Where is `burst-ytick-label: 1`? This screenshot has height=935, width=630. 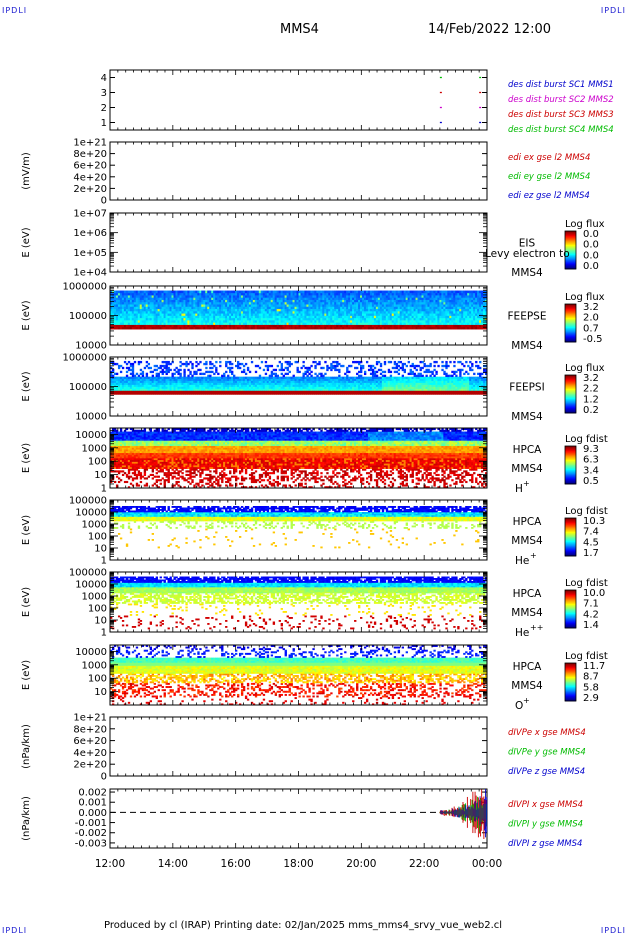
burst-ytick-label: 1 is located at coordinates (104, 123).